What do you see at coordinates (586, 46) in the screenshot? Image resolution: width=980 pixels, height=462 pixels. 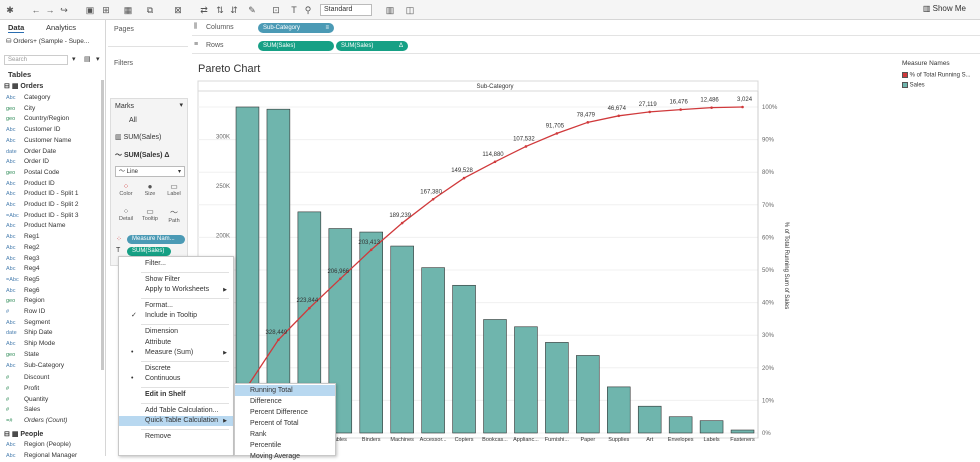 I see `rows-shelf: ≡ Rows SUM(Sales) SUM(Sales) Δ` at bounding box center [586, 46].